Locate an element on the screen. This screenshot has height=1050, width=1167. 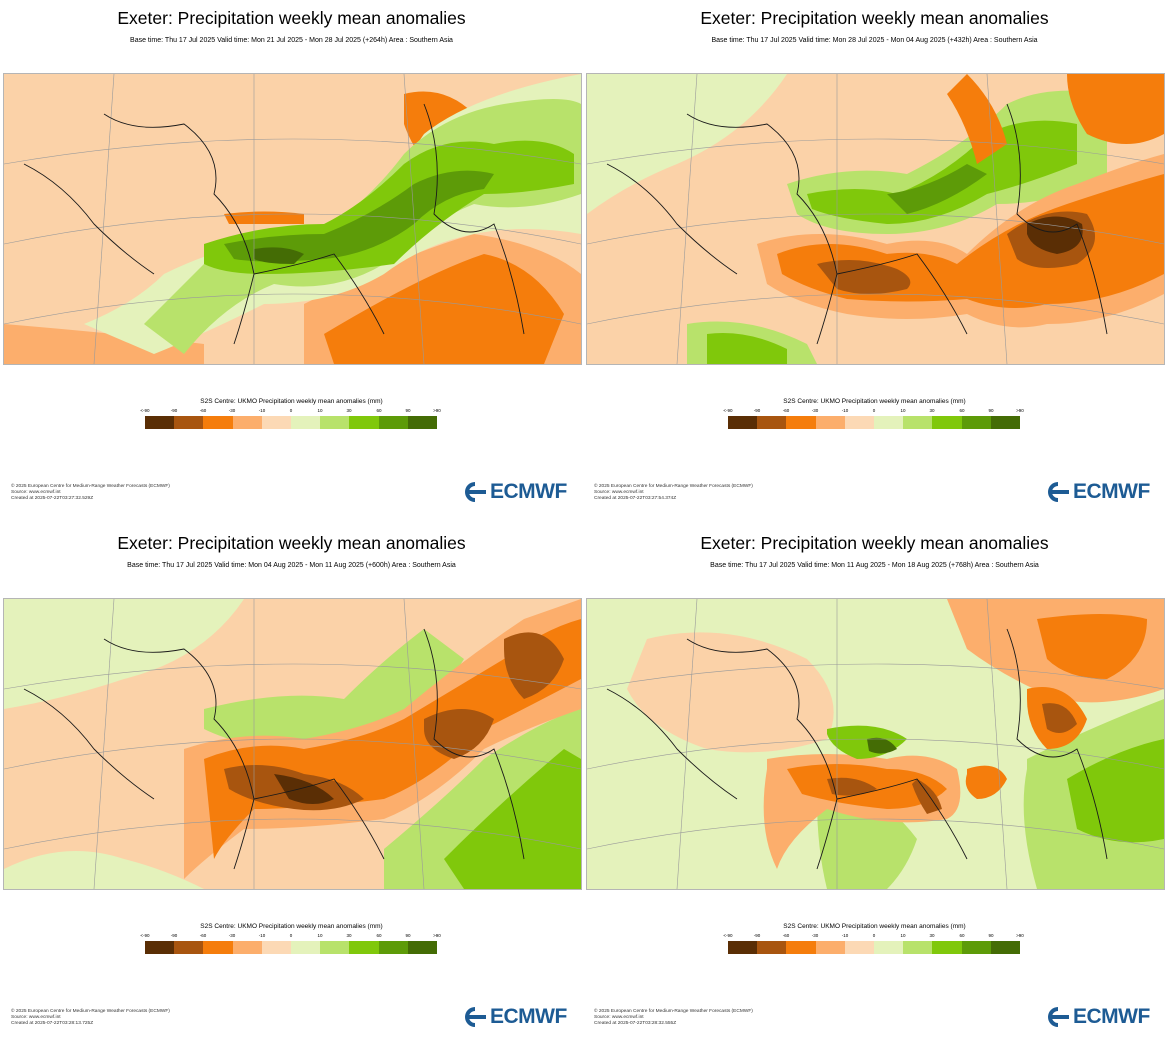
legend-tick: >90 is located at coordinates (1020, 935).